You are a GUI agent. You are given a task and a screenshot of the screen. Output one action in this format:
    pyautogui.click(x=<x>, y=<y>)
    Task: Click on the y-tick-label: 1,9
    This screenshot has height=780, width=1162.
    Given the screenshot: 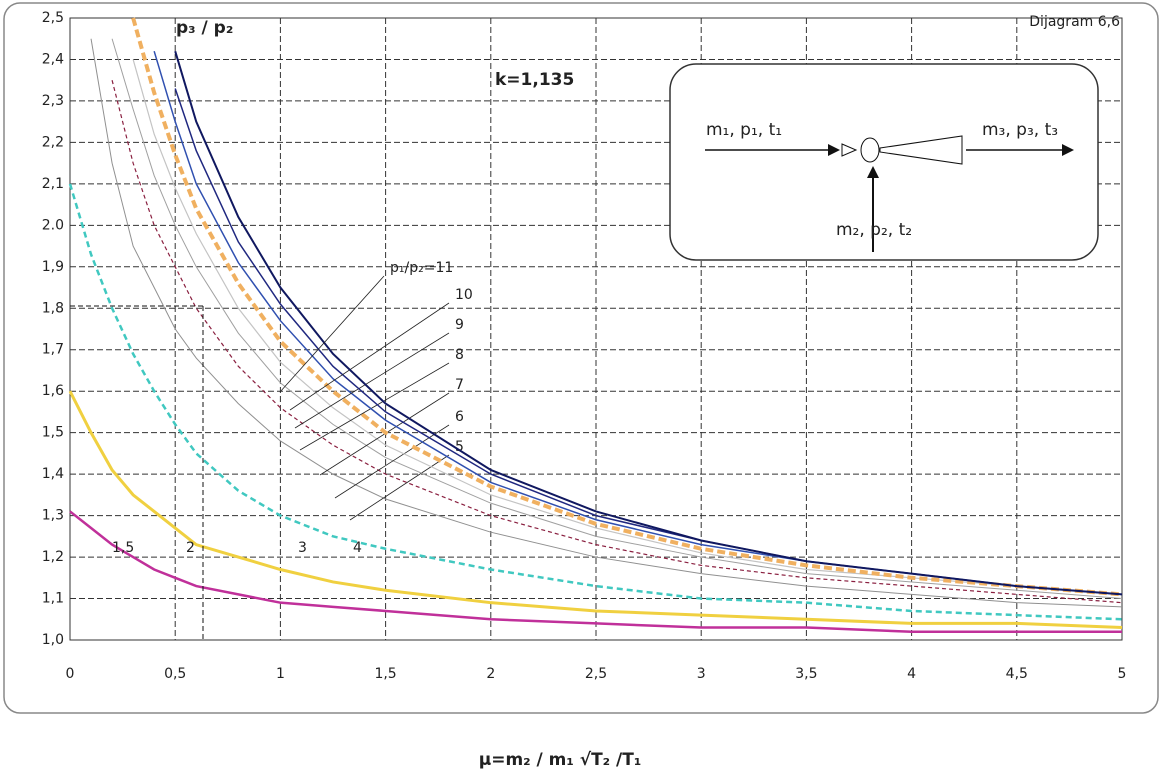 What is the action you would take?
    pyautogui.click(x=53, y=267)
    